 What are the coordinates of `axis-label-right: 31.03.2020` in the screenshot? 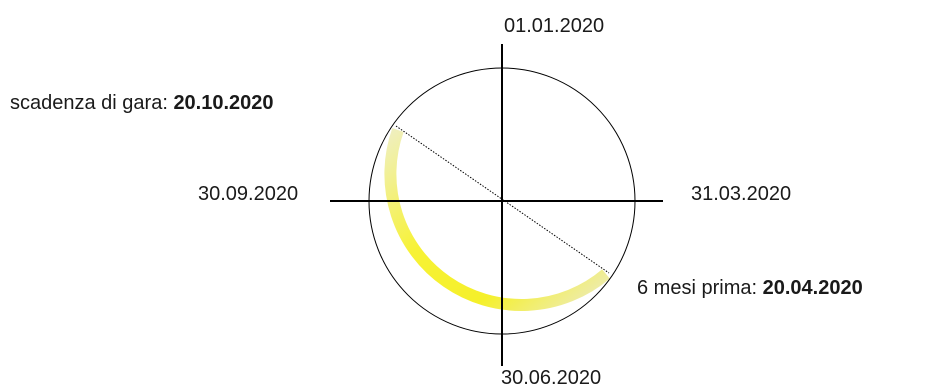 It's located at (741, 194).